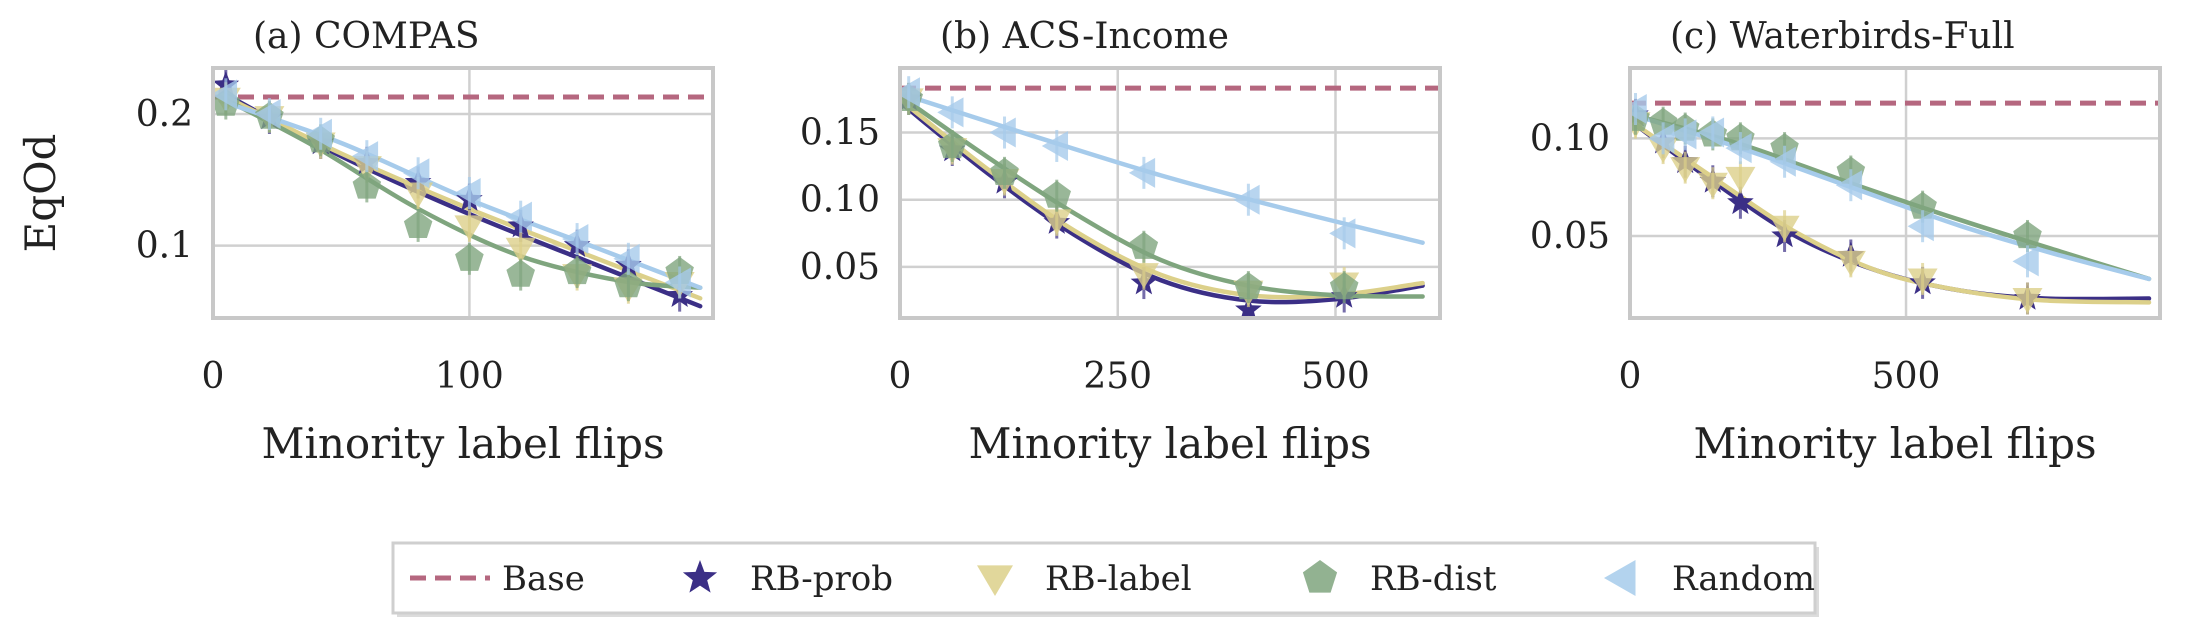 This screenshot has height=627, width=2203. I want to click on y-tick-label: 0.15, so click(840, 133).